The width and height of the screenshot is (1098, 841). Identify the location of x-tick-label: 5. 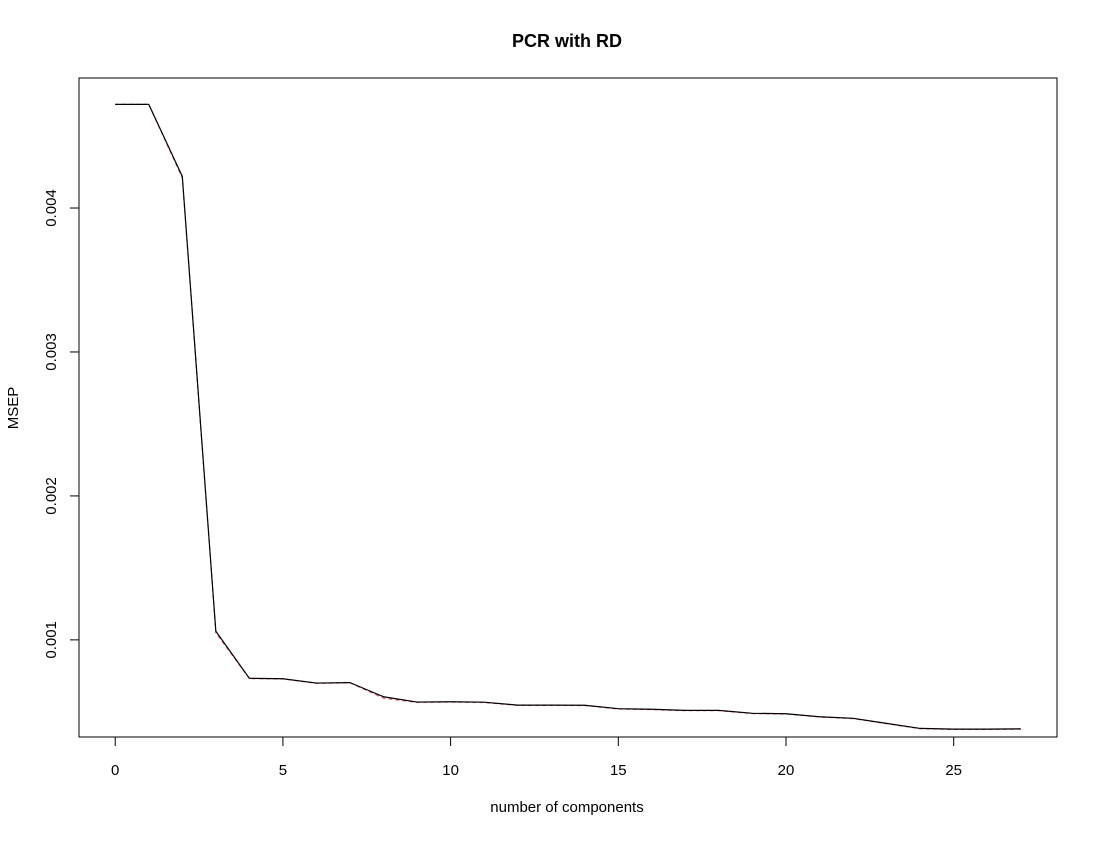
(283, 770).